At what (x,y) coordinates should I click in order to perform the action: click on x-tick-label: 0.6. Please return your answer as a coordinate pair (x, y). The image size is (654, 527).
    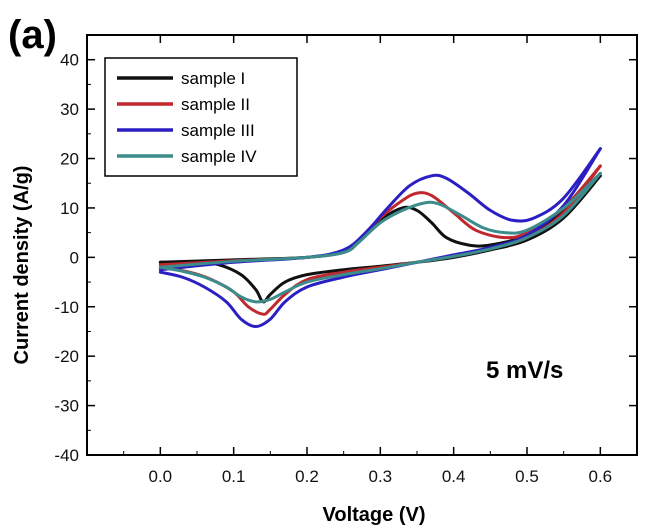
    Looking at the image, I should click on (601, 476).